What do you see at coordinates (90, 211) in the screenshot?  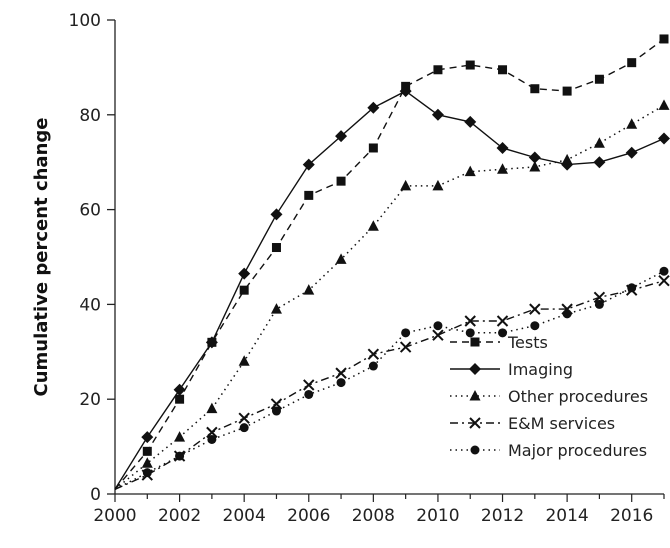 I see `y-tick-label: 60` at bounding box center [90, 211].